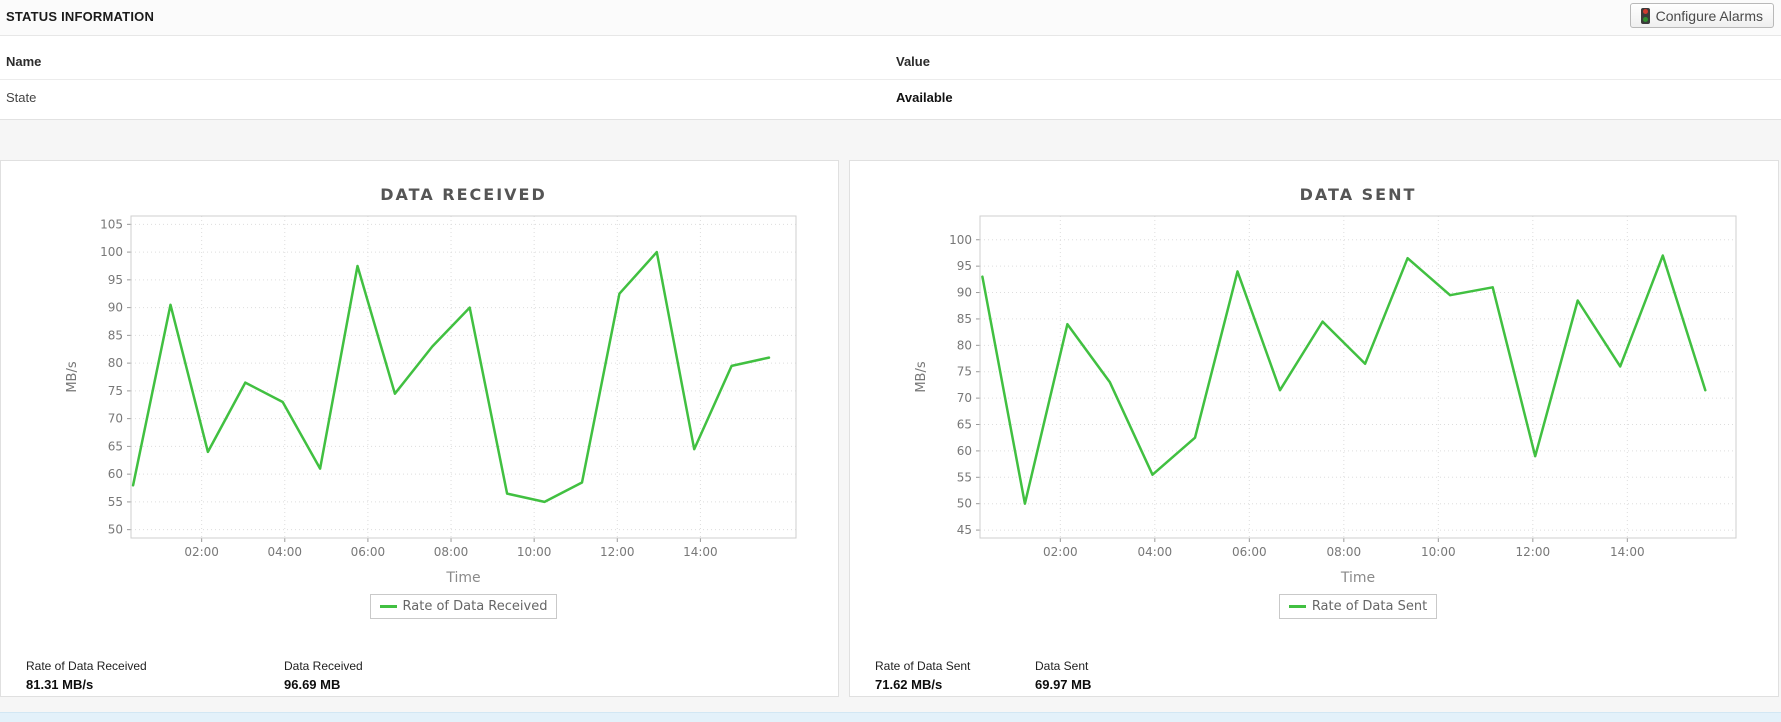  I want to click on data-sent-legend: Rate of Data Sent, so click(1358, 606).